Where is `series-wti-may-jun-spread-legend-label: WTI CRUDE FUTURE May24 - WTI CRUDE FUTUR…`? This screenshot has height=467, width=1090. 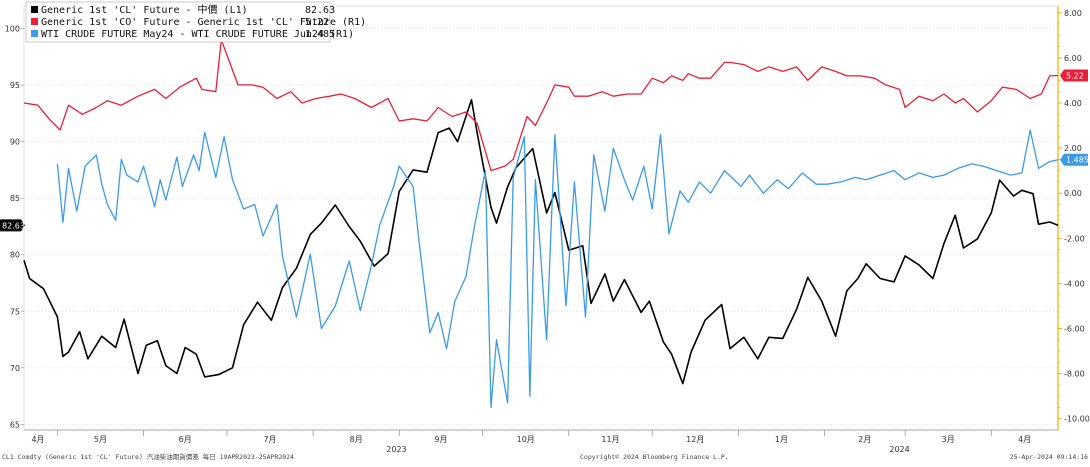 series-wti-may-jun-spread-legend-label: WTI CRUDE FUTURE May24 - WTI CRUDE FUTUR… is located at coordinates (197, 34).